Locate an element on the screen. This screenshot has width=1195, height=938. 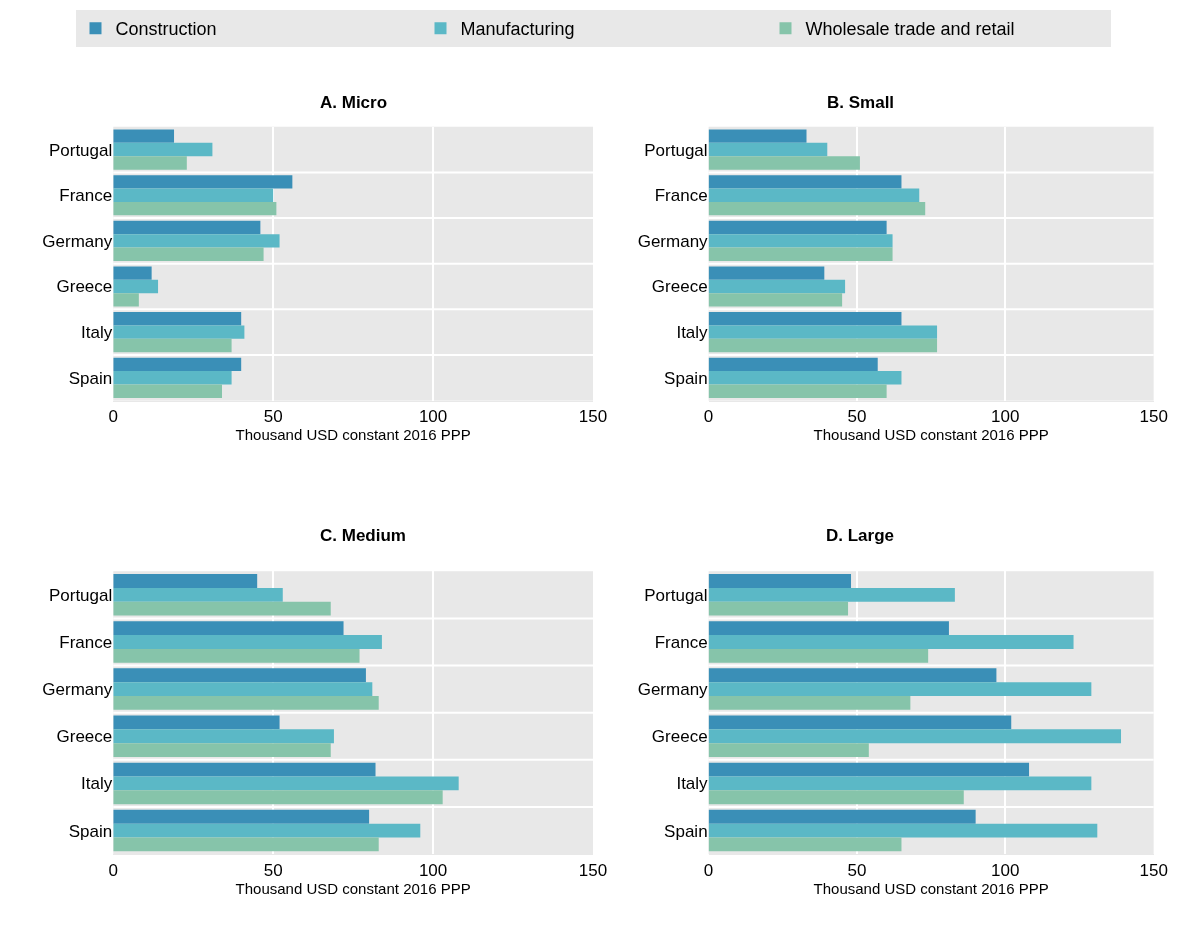
legend-label: Construction is located at coordinates (166, 29).